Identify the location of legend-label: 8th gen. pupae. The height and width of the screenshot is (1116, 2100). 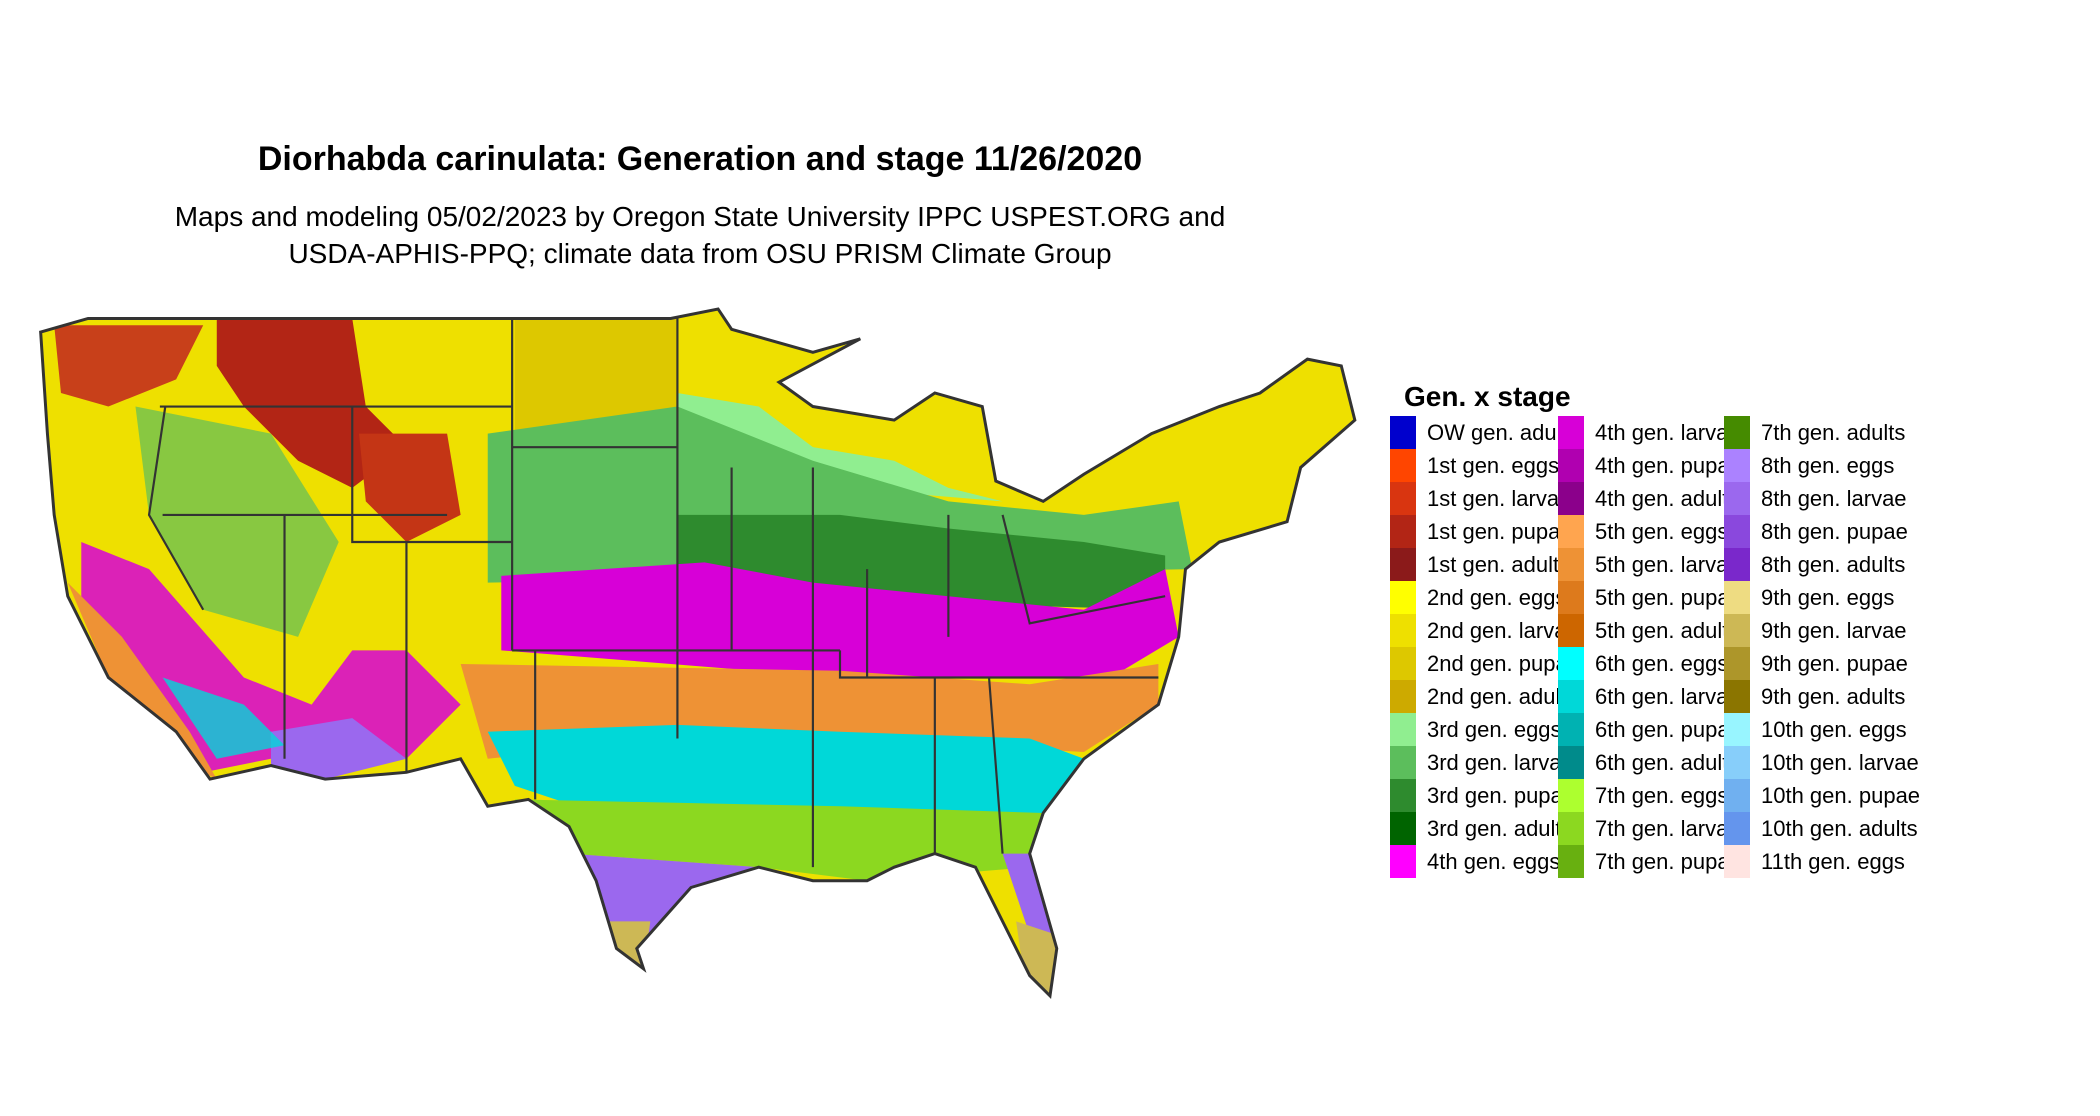
(1834, 531).